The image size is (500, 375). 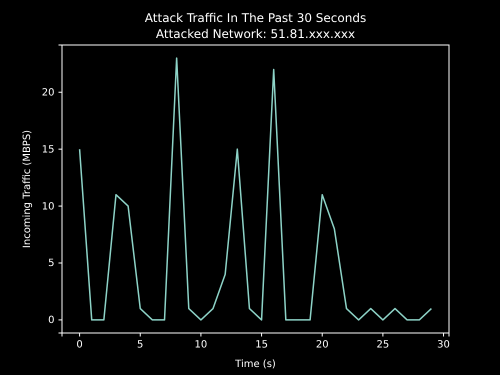 What do you see at coordinates (256, 34) in the screenshot?
I see `chart-subtitle: Attacked Network: 51.81.xxx.xxx` at bounding box center [256, 34].